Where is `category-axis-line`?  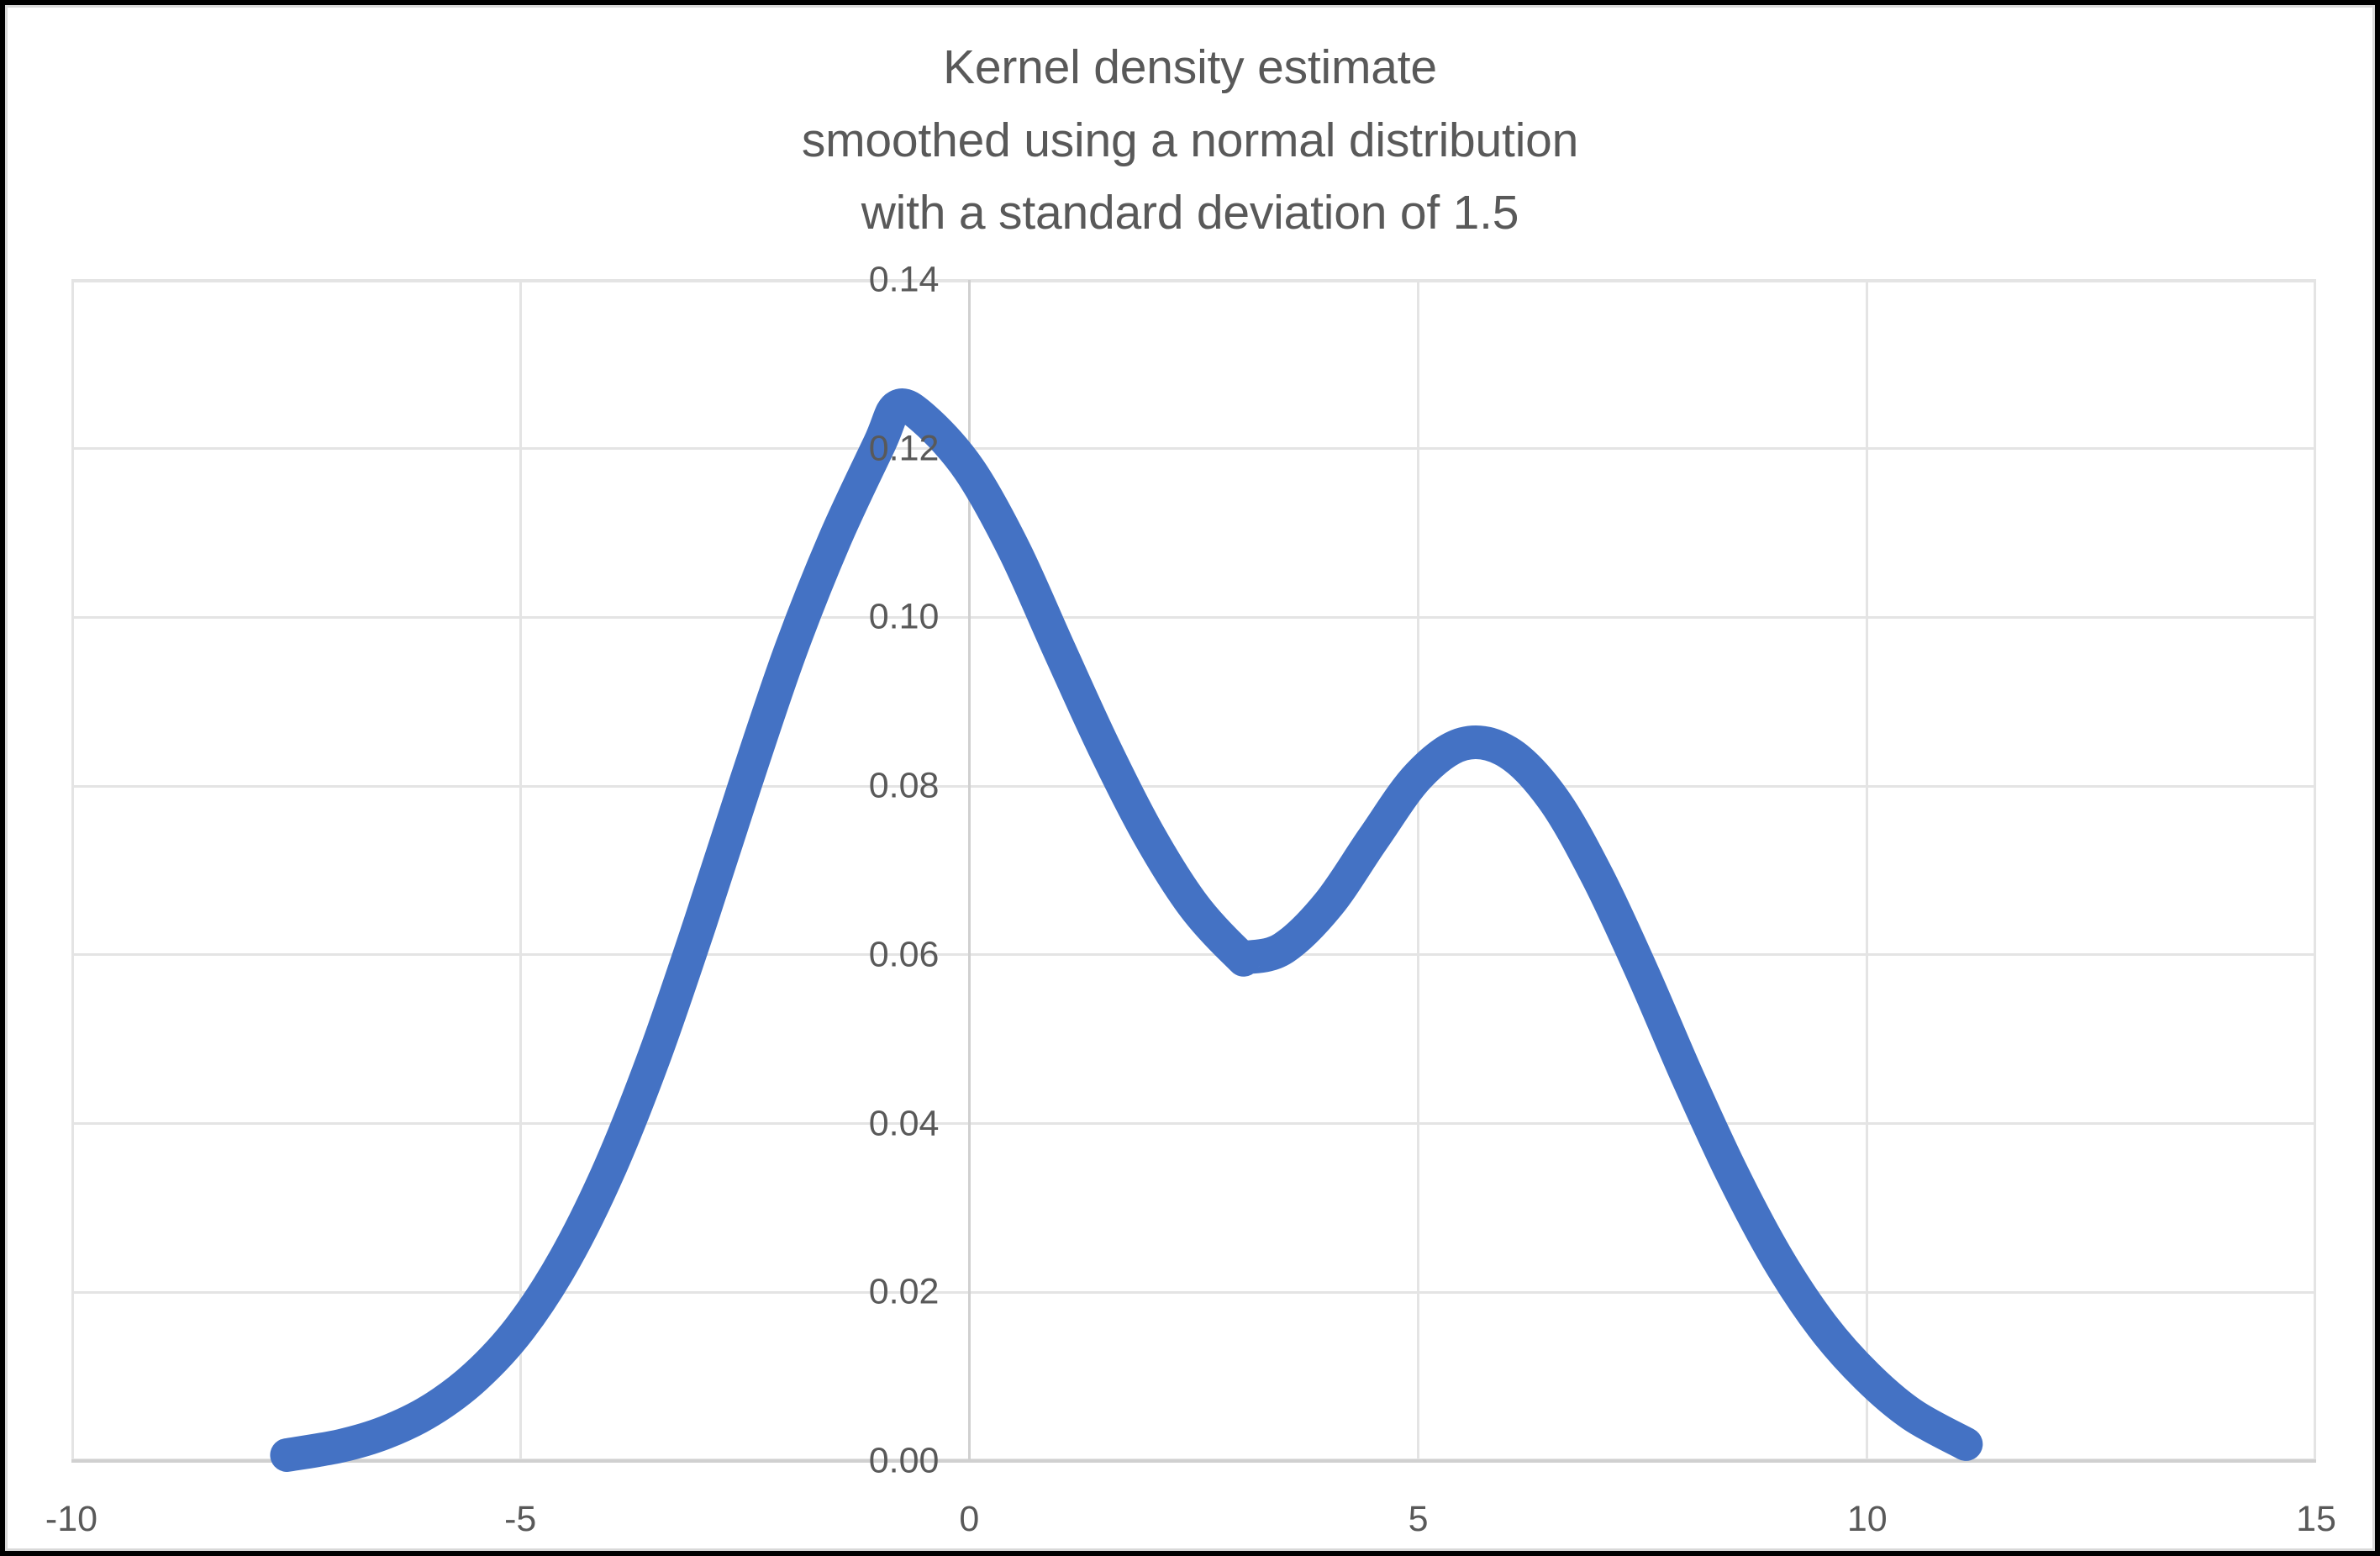 category-axis-line is located at coordinates (1194, 1461).